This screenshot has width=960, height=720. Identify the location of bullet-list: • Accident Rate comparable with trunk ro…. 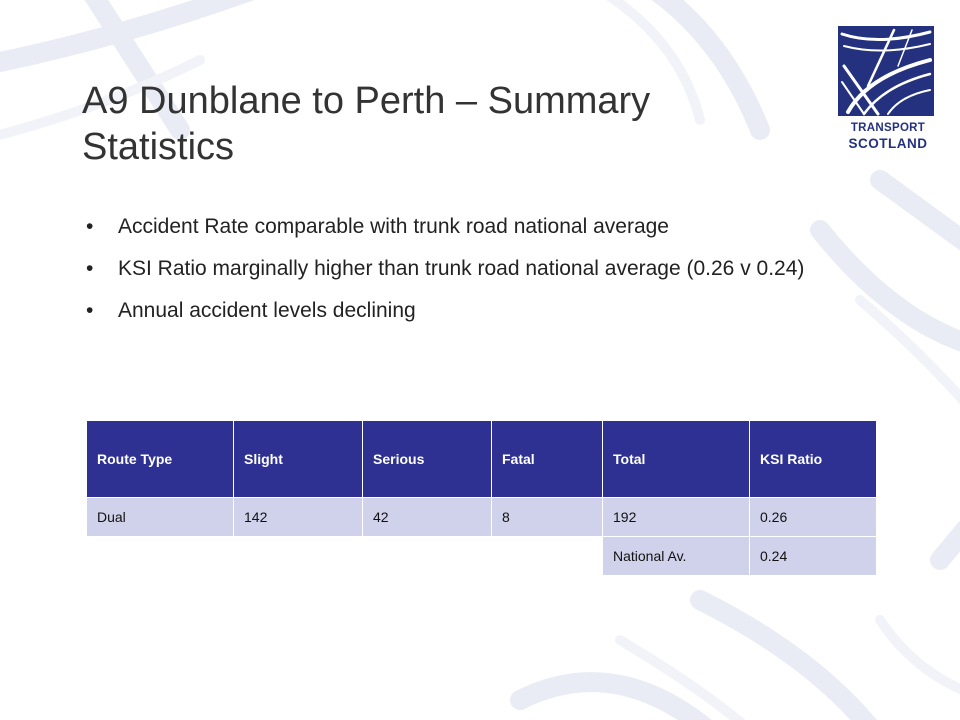
(466, 277).